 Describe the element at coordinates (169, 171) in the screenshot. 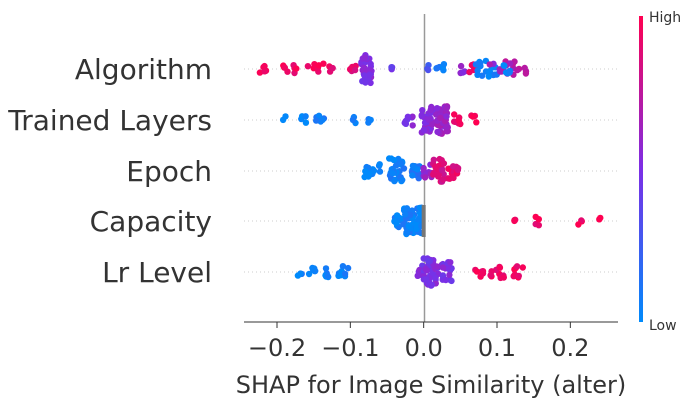

I see `feature-label: Epoch` at that location.